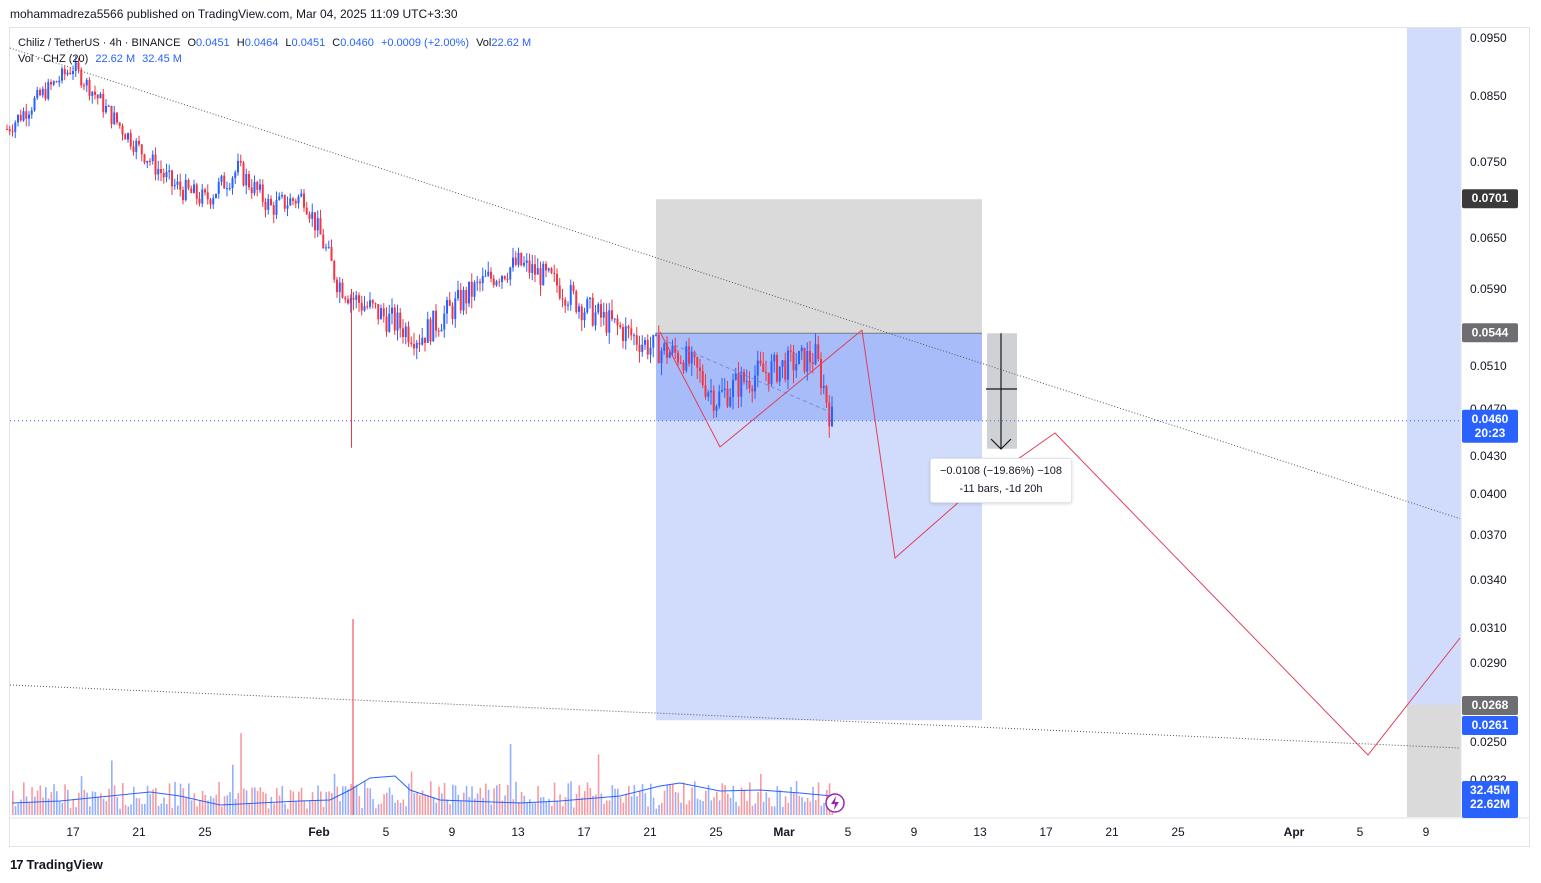 The width and height of the screenshot is (1541, 883). Describe the element at coordinates (1112, 832) in the screenshot. I see `x-tick-label: 21` at that location.